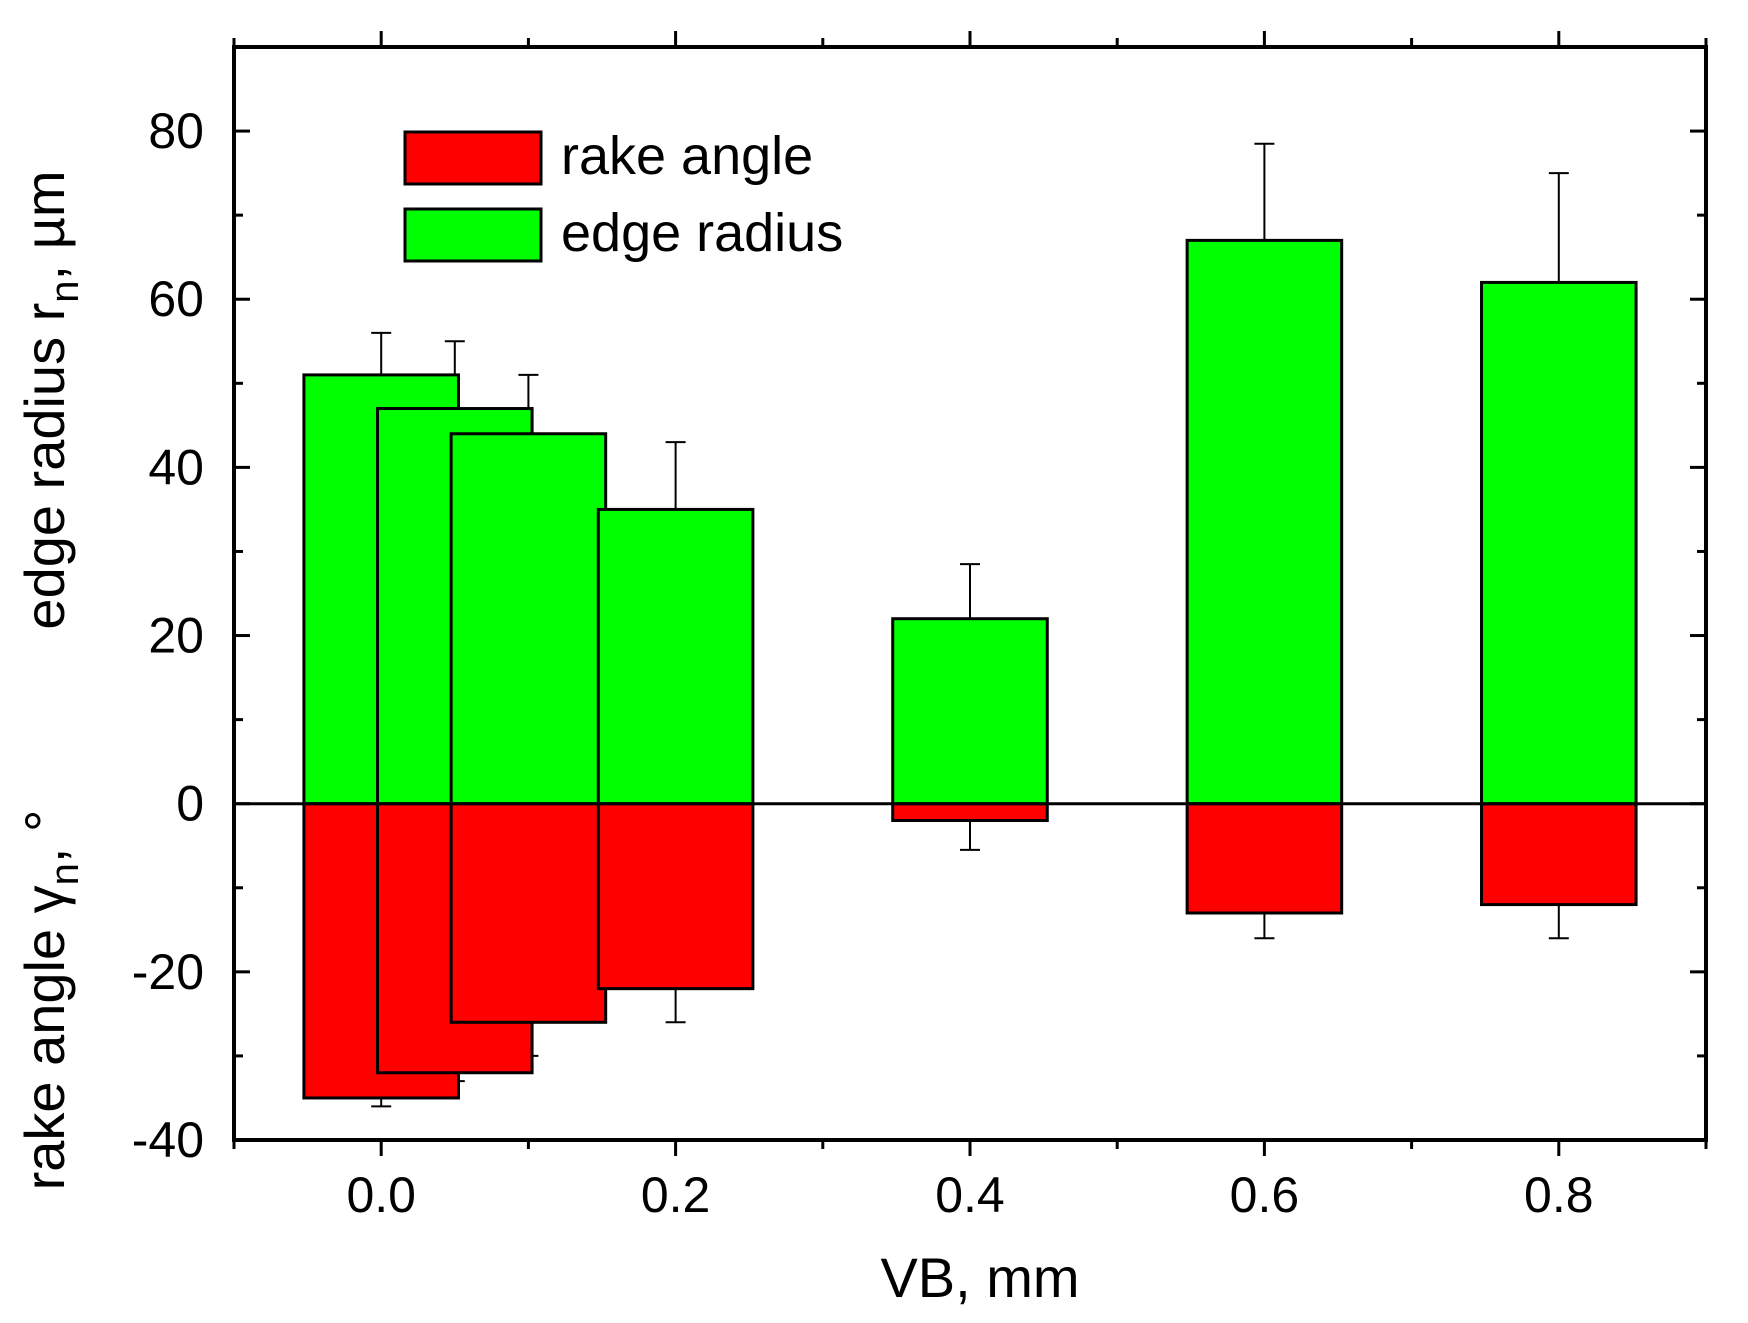  I want to click on x-tick-label: 0.0, so click(381, 1195).